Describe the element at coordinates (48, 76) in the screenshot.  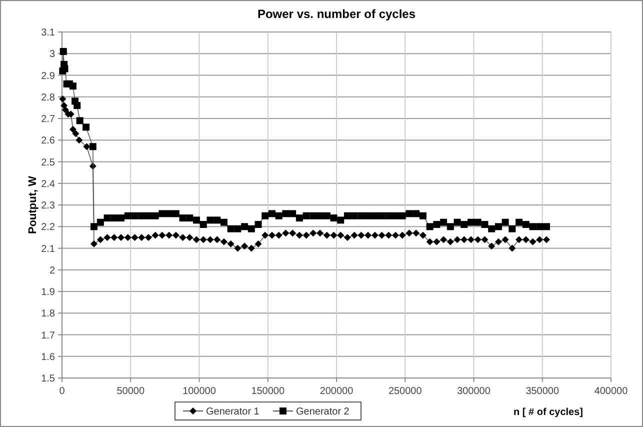
I see `y-tick-label: 2.9` at that location.